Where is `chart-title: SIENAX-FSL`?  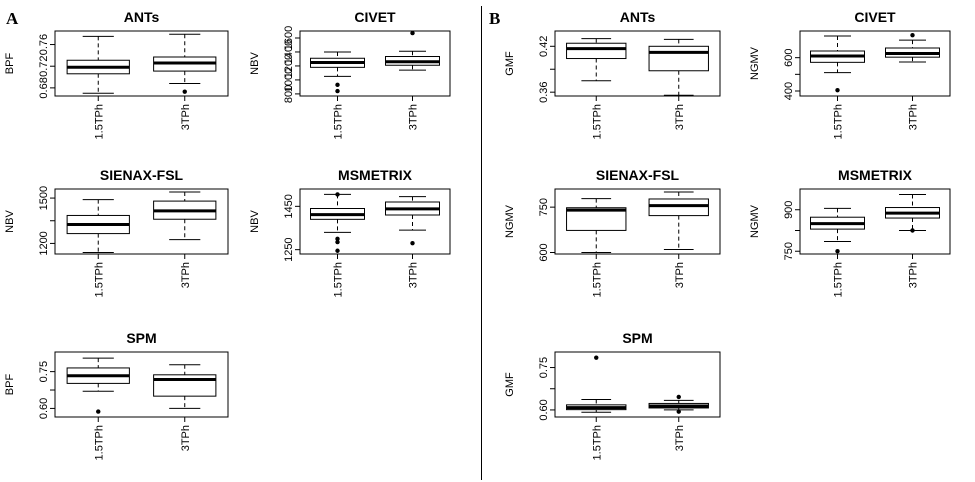
chart-title: SIENAX-FSL is located at coordinates (142, 175).